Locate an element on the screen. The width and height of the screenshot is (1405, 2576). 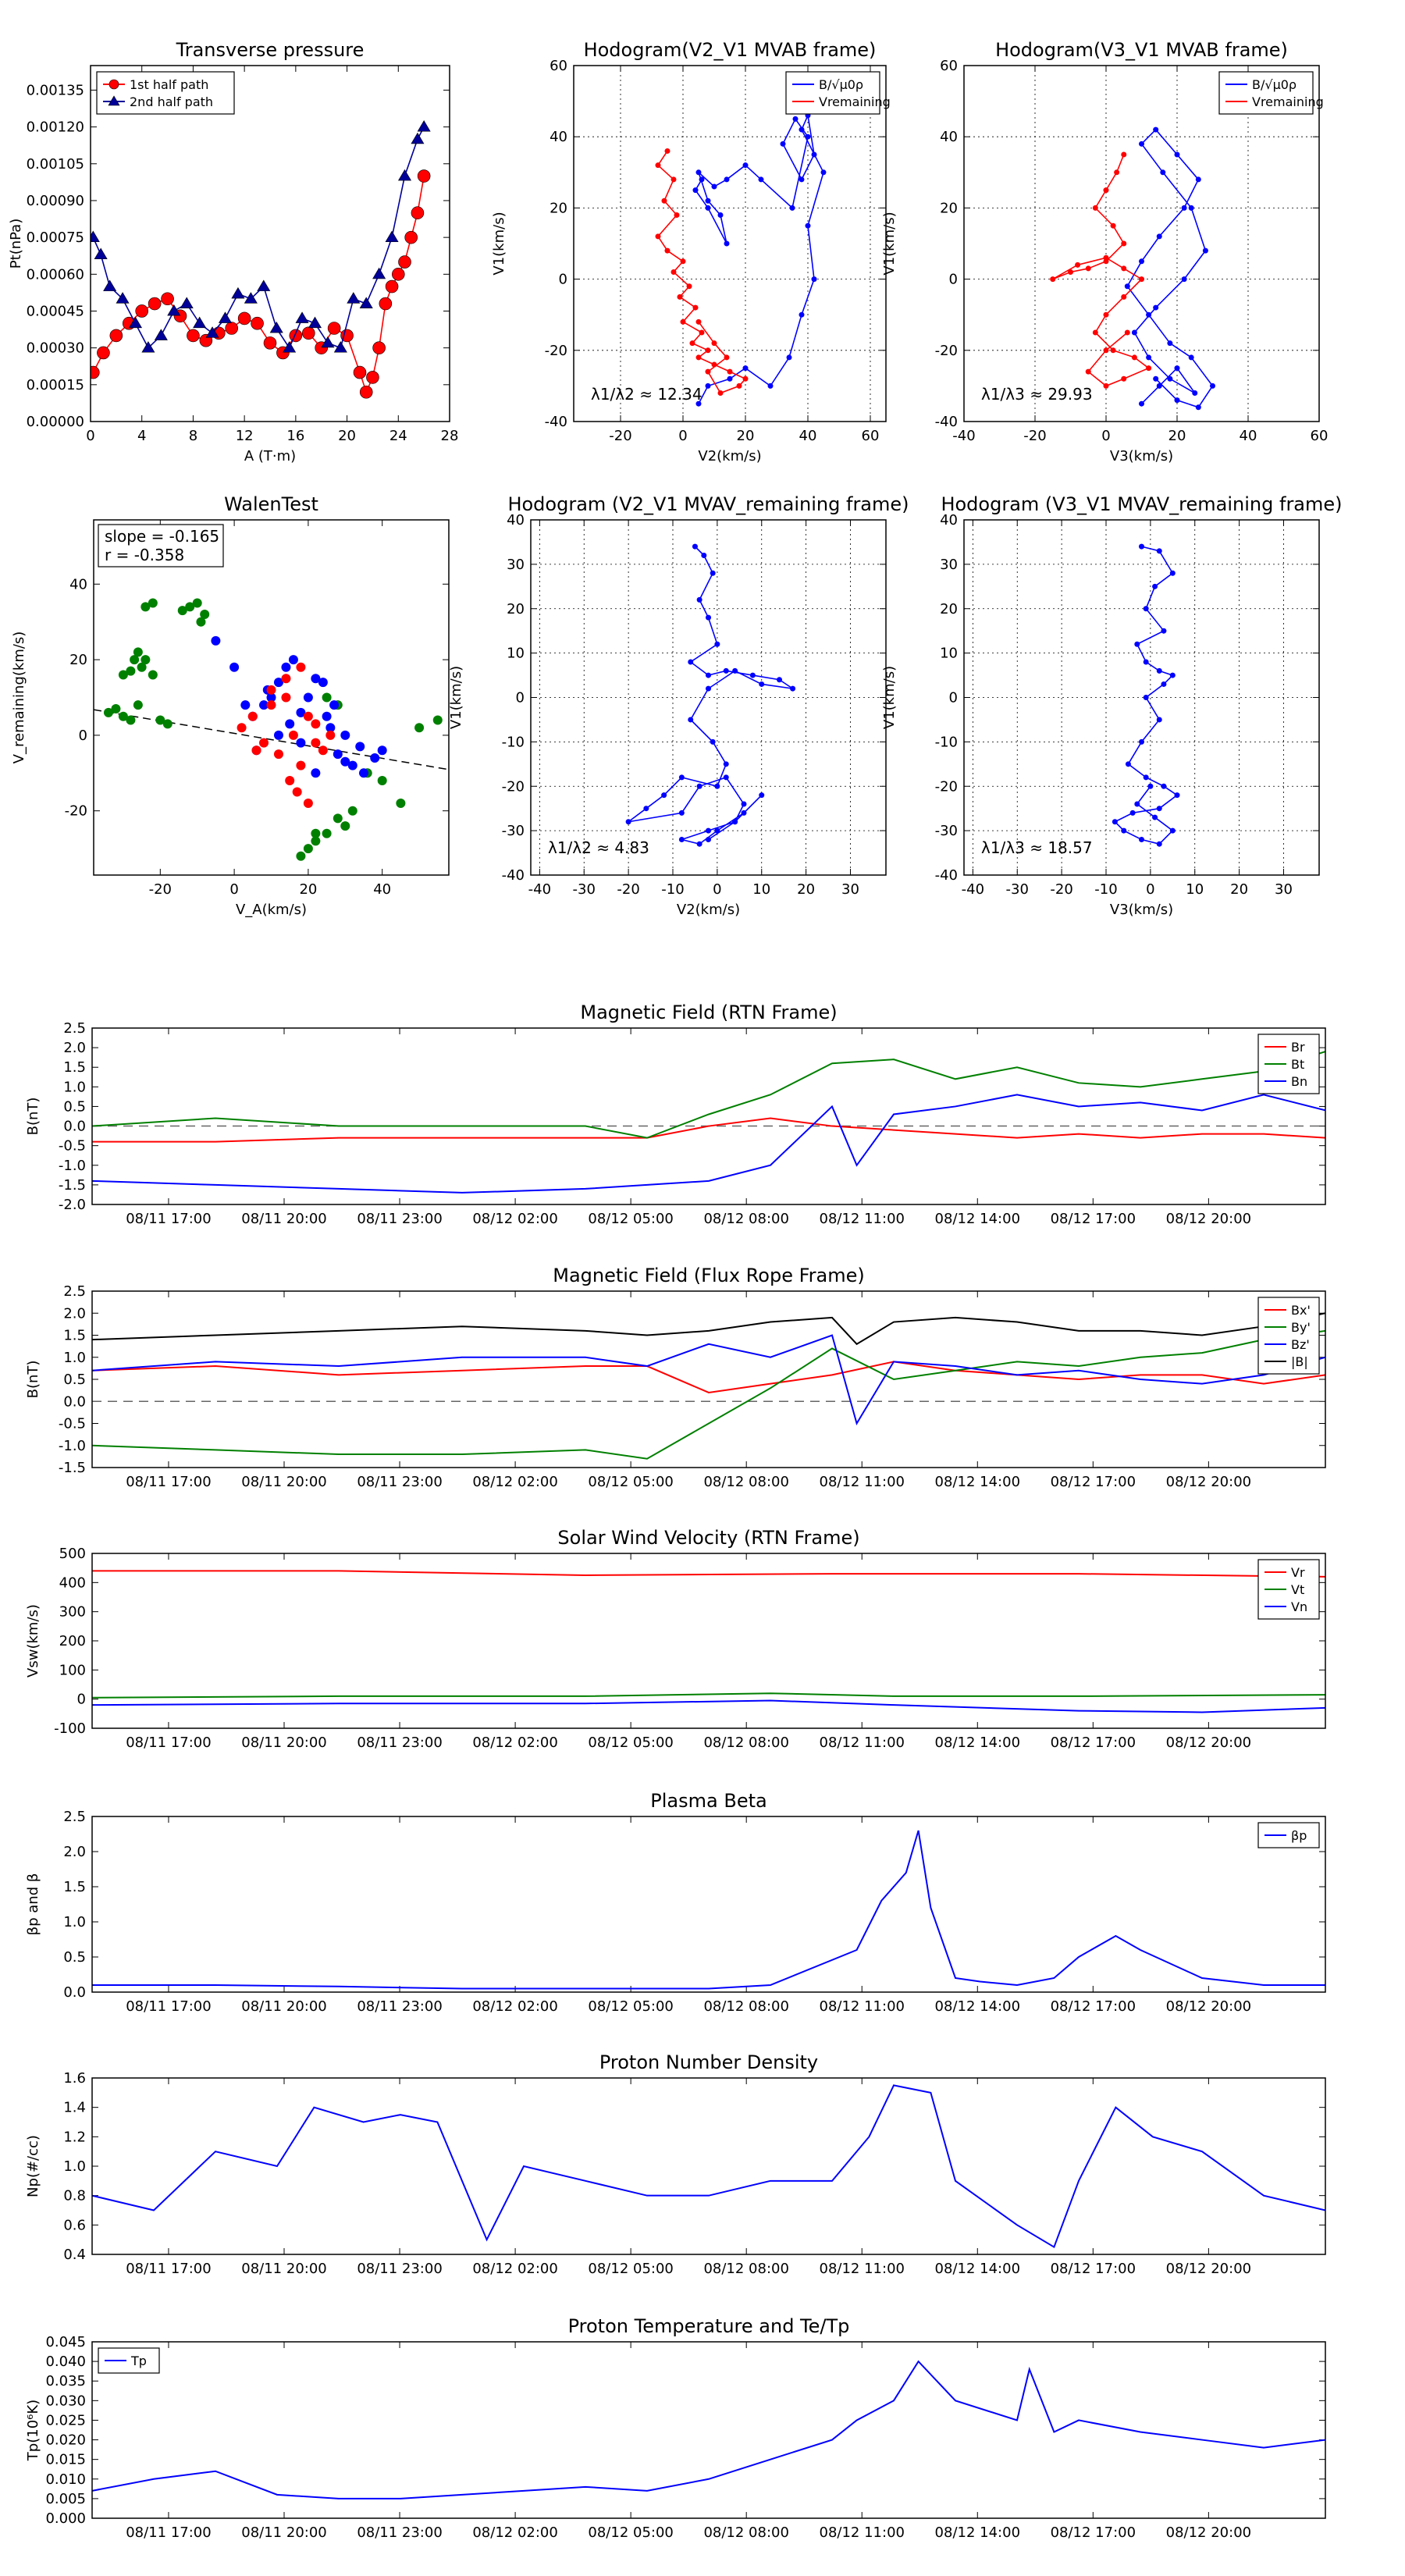
y-tick-label: -10 is located at coordinates (947, 742).